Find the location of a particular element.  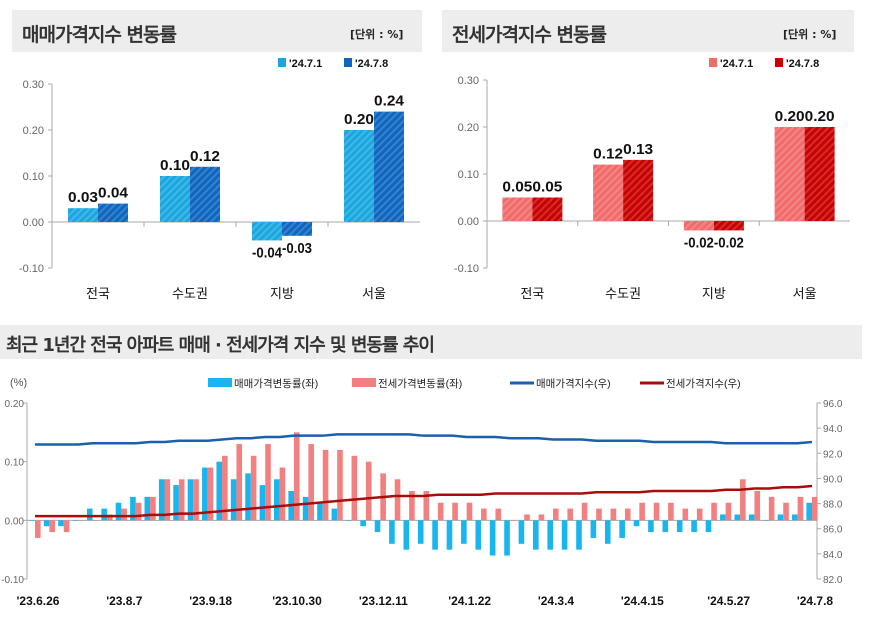

data-label: -0.02 is located at coordinates (729, 242).